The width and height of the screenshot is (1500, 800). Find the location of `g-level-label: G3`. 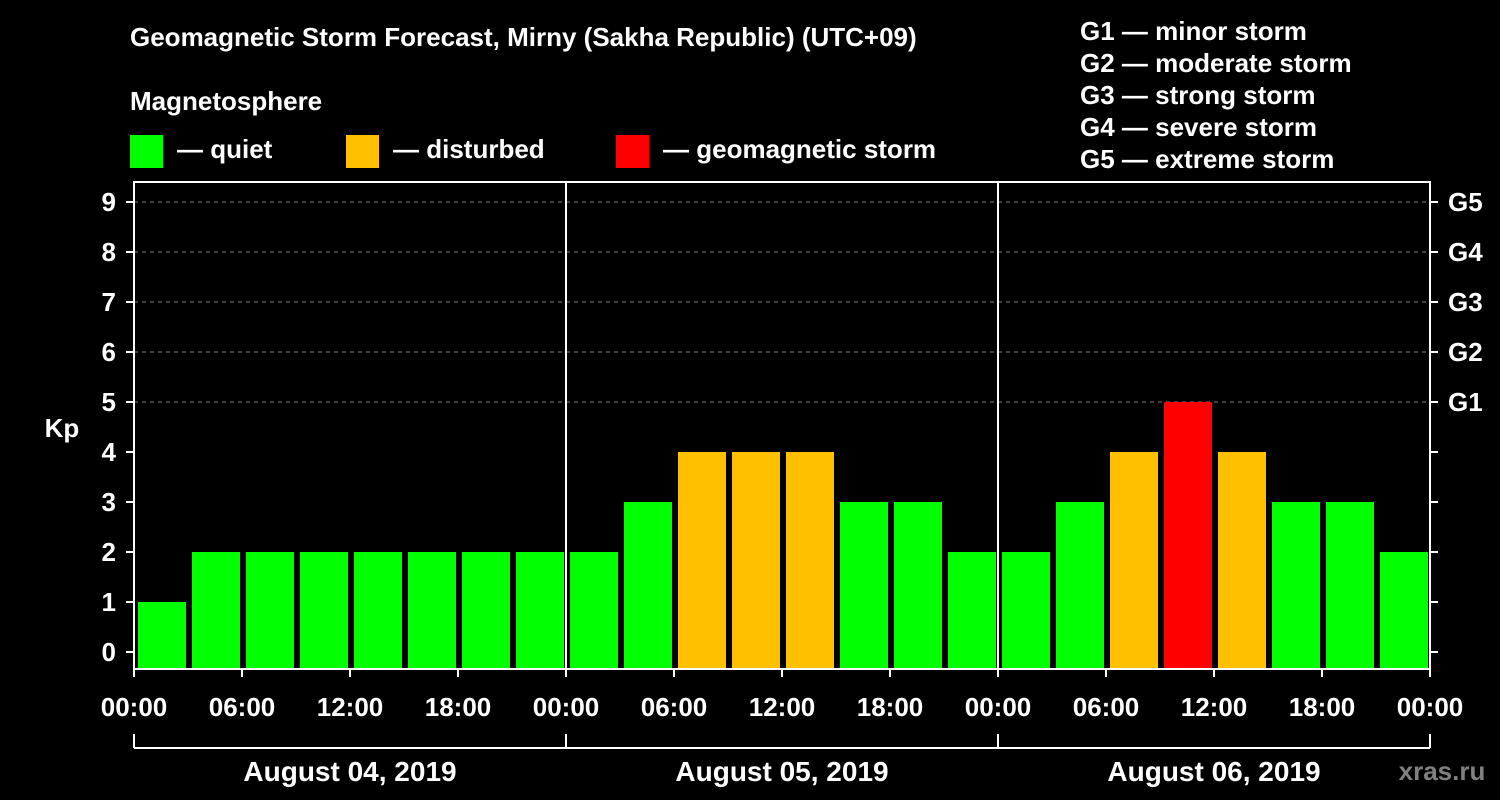

g-level-label: G3 is located at coordinates (1465, 302).